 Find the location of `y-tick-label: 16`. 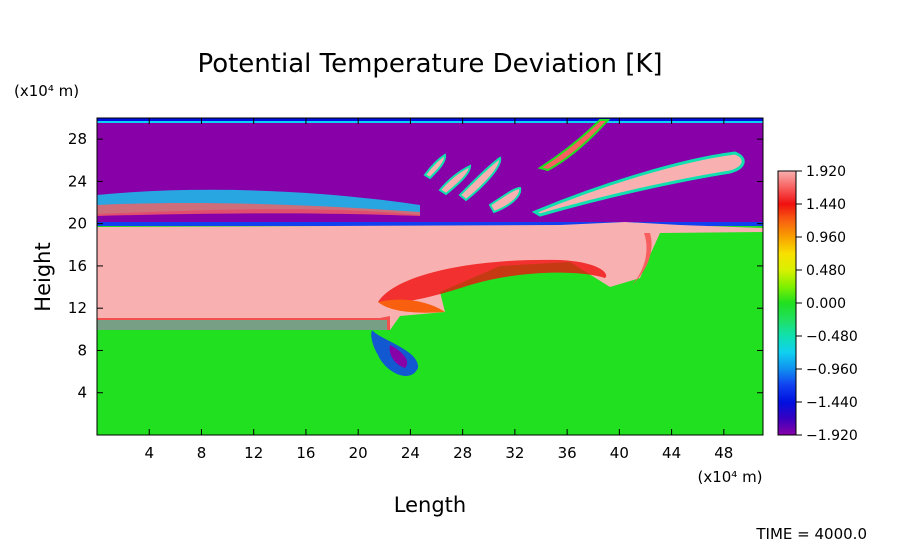

y-tick-label: 16 is located at coordinates (77, 266).